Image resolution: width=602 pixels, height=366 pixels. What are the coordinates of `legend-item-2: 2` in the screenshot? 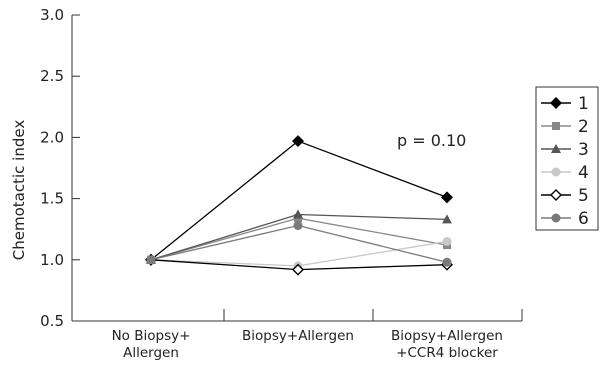 It's located at (565, 127).